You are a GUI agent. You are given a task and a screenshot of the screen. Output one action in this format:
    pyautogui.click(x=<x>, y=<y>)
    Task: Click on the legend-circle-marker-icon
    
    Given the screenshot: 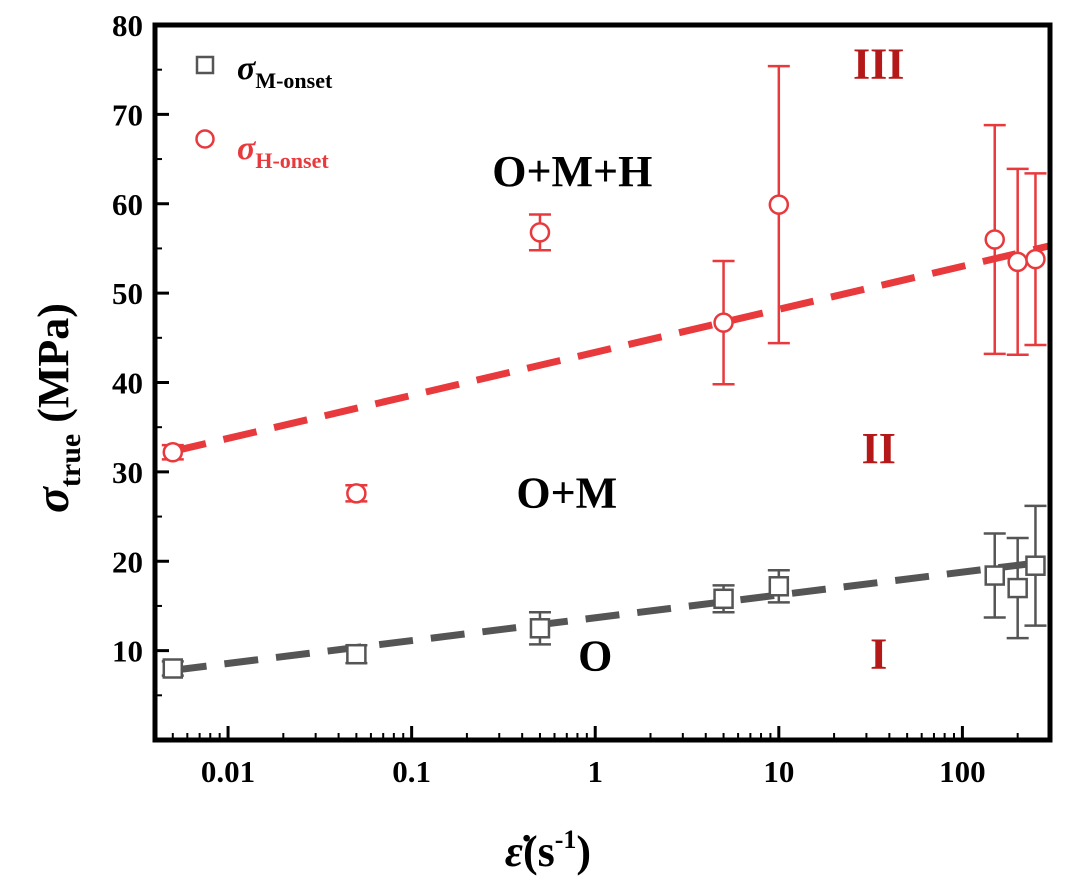 What is the action you would take?
    pyautogui.click(x=205, y=139)
    